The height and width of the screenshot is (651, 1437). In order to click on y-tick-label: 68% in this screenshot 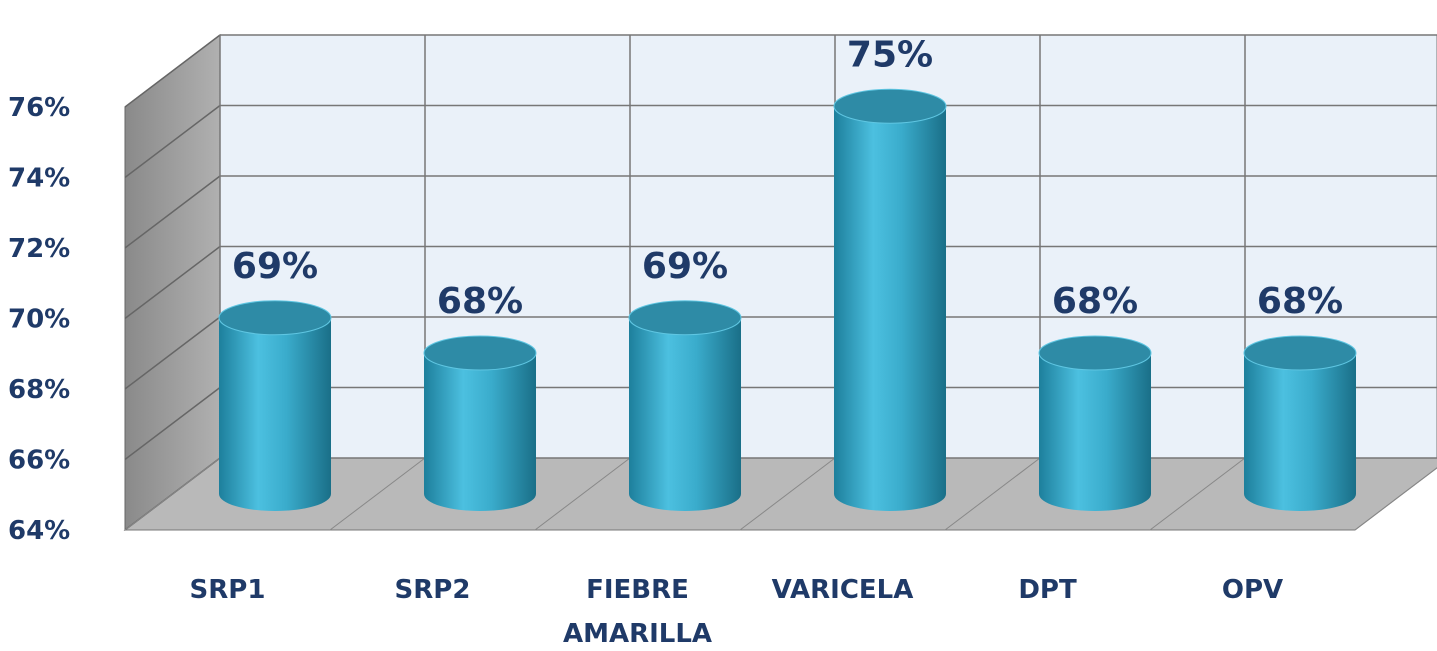, I will do `click(39, 390)`.